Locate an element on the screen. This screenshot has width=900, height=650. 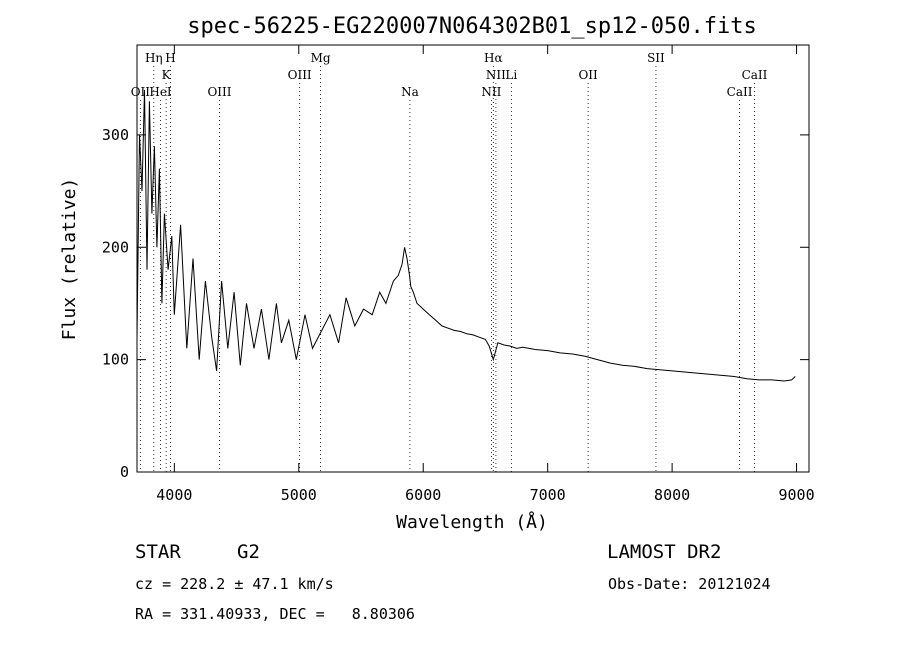
x-tick-label: 6000 is located at coordinates (423, 495).